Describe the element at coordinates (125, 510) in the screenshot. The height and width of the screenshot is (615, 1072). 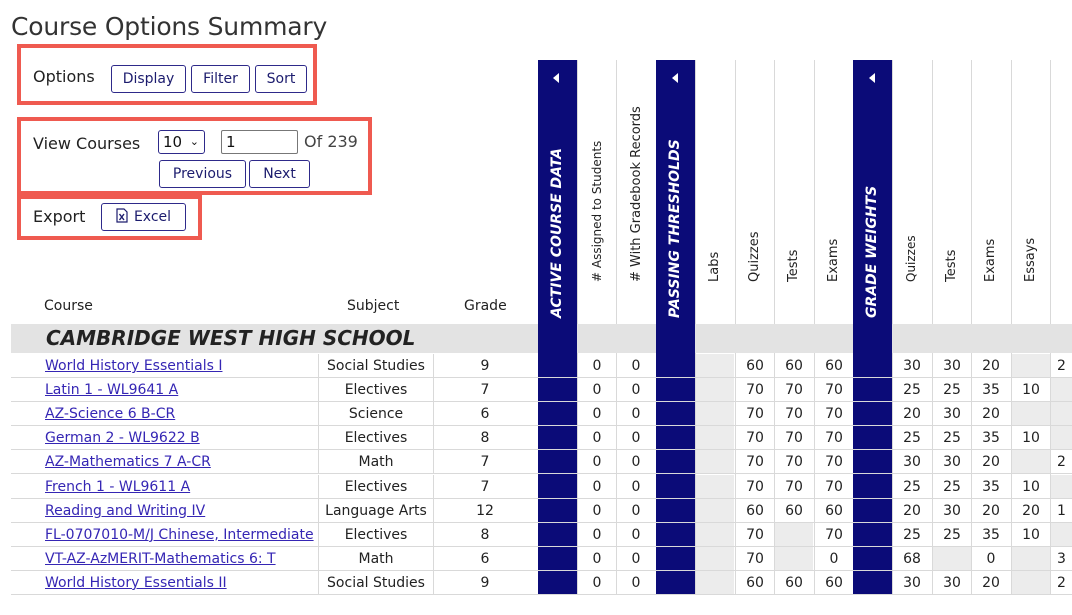
I see `course-link: Reading and Writing IV` at that location.